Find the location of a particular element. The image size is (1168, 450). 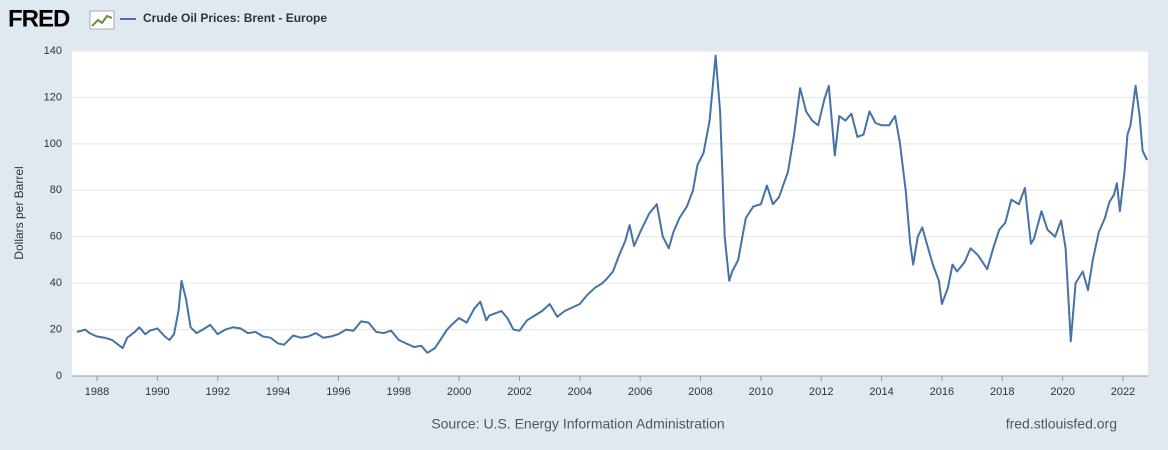

x-tick-label: 2002 is located at coordinates (519, 392).